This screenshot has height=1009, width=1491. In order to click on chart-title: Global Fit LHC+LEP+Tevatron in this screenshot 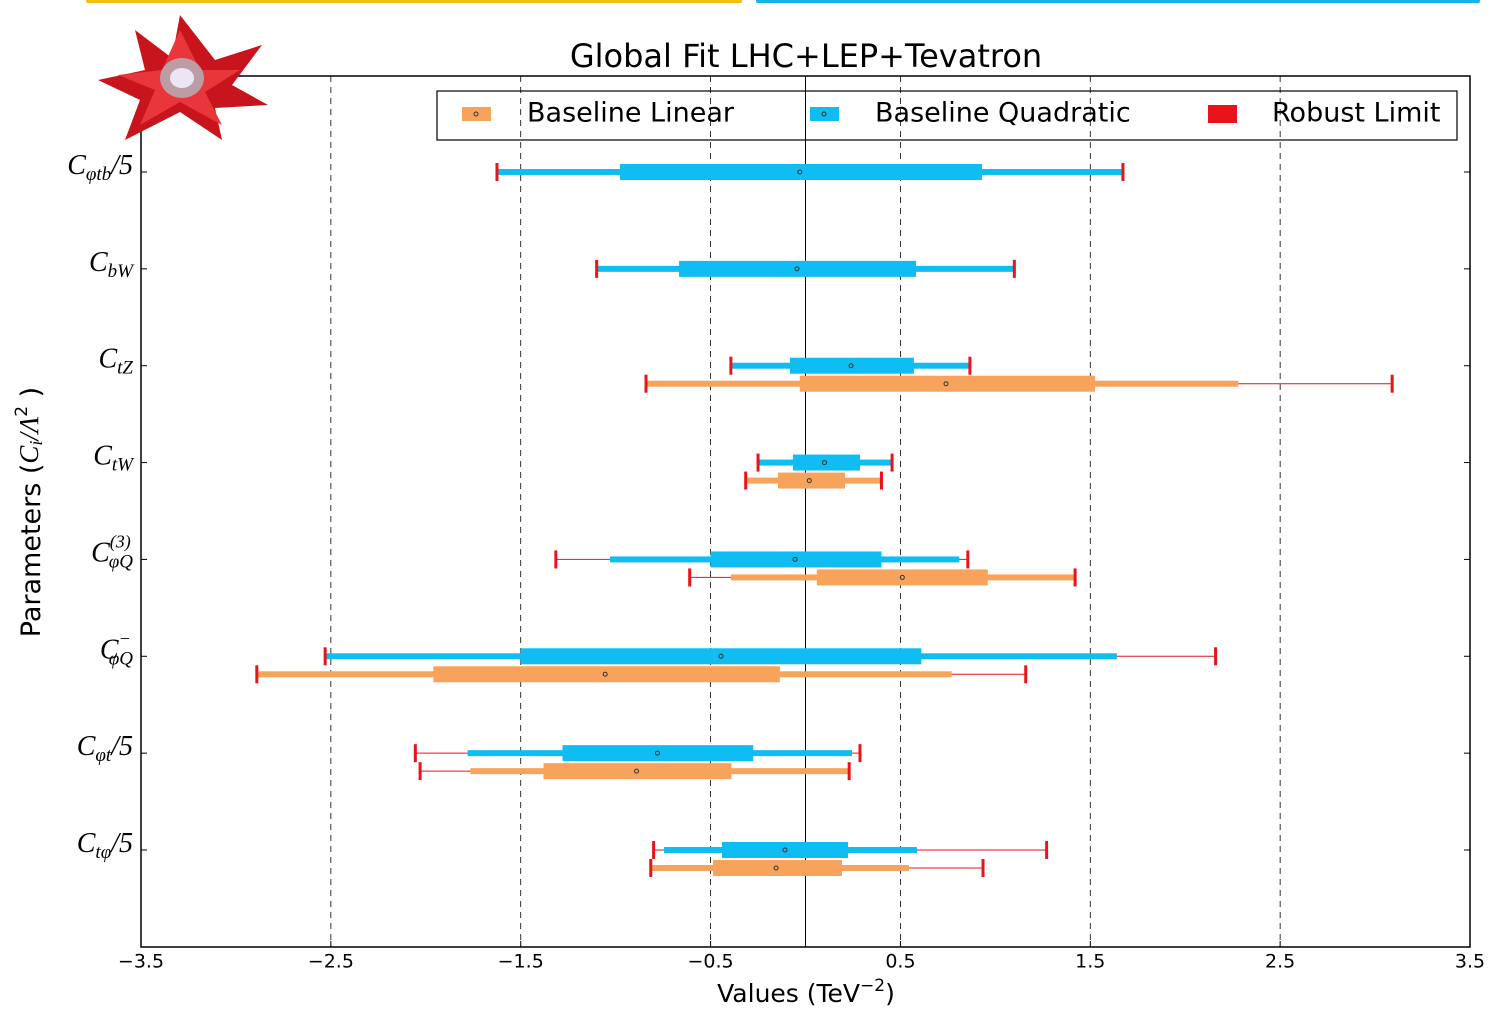, I will do `click(806, 56)`.